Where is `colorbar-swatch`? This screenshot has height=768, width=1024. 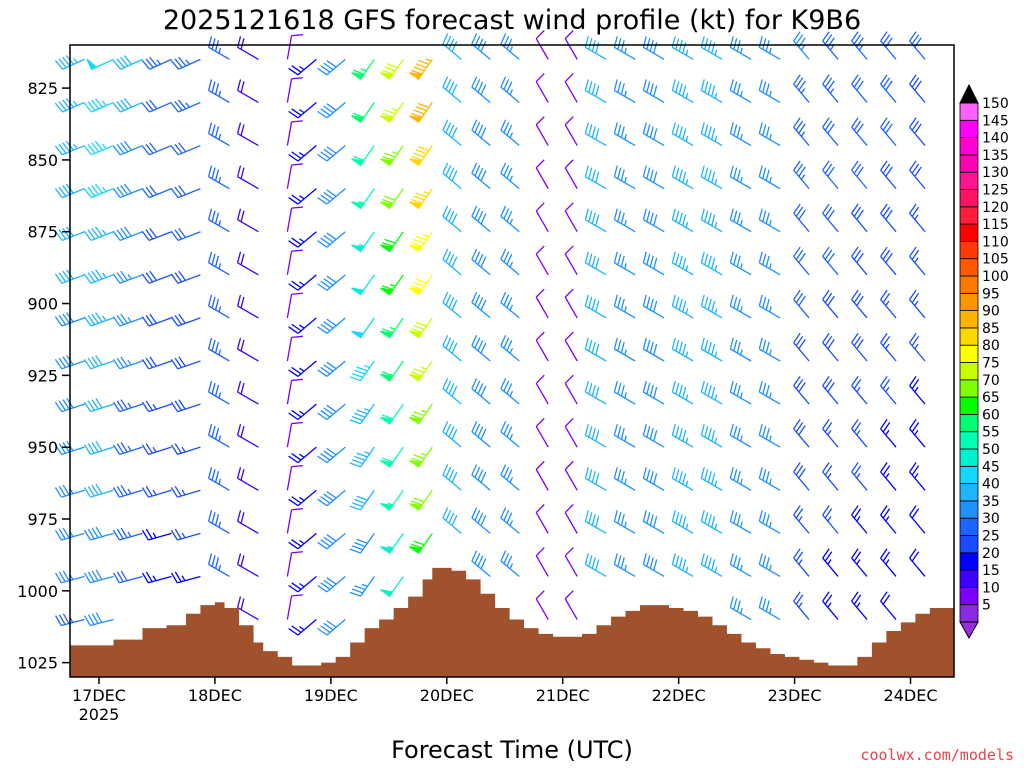
colorbar-swatch is located at coordinates (969, 215).